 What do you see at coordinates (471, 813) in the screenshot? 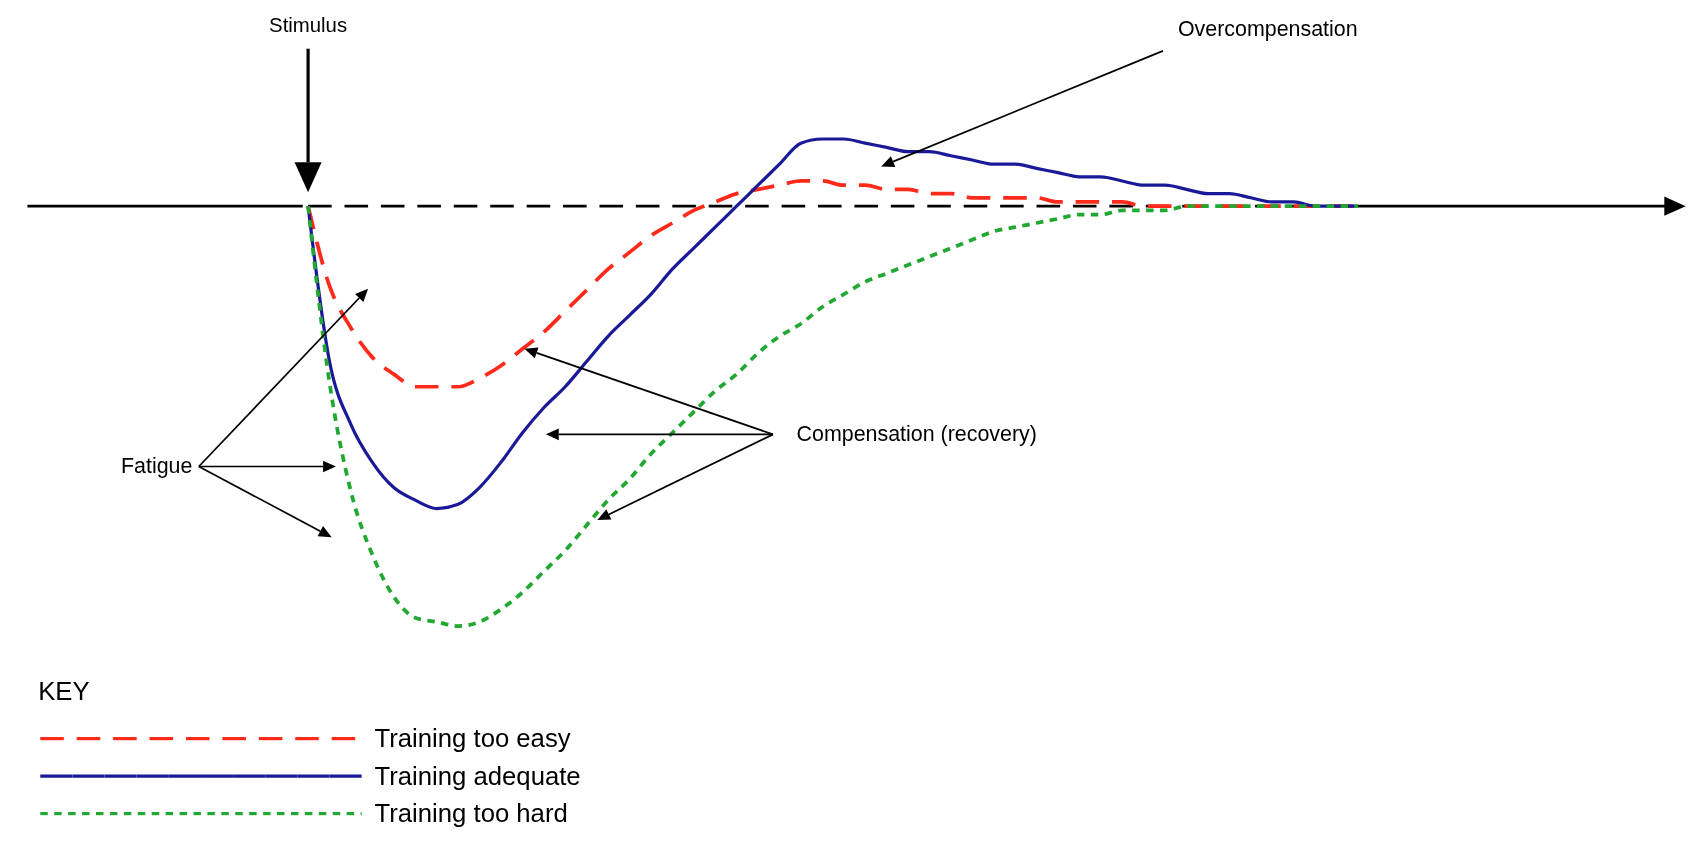
I see `legend-label: Training too hard` at bounding box center [471, 813].